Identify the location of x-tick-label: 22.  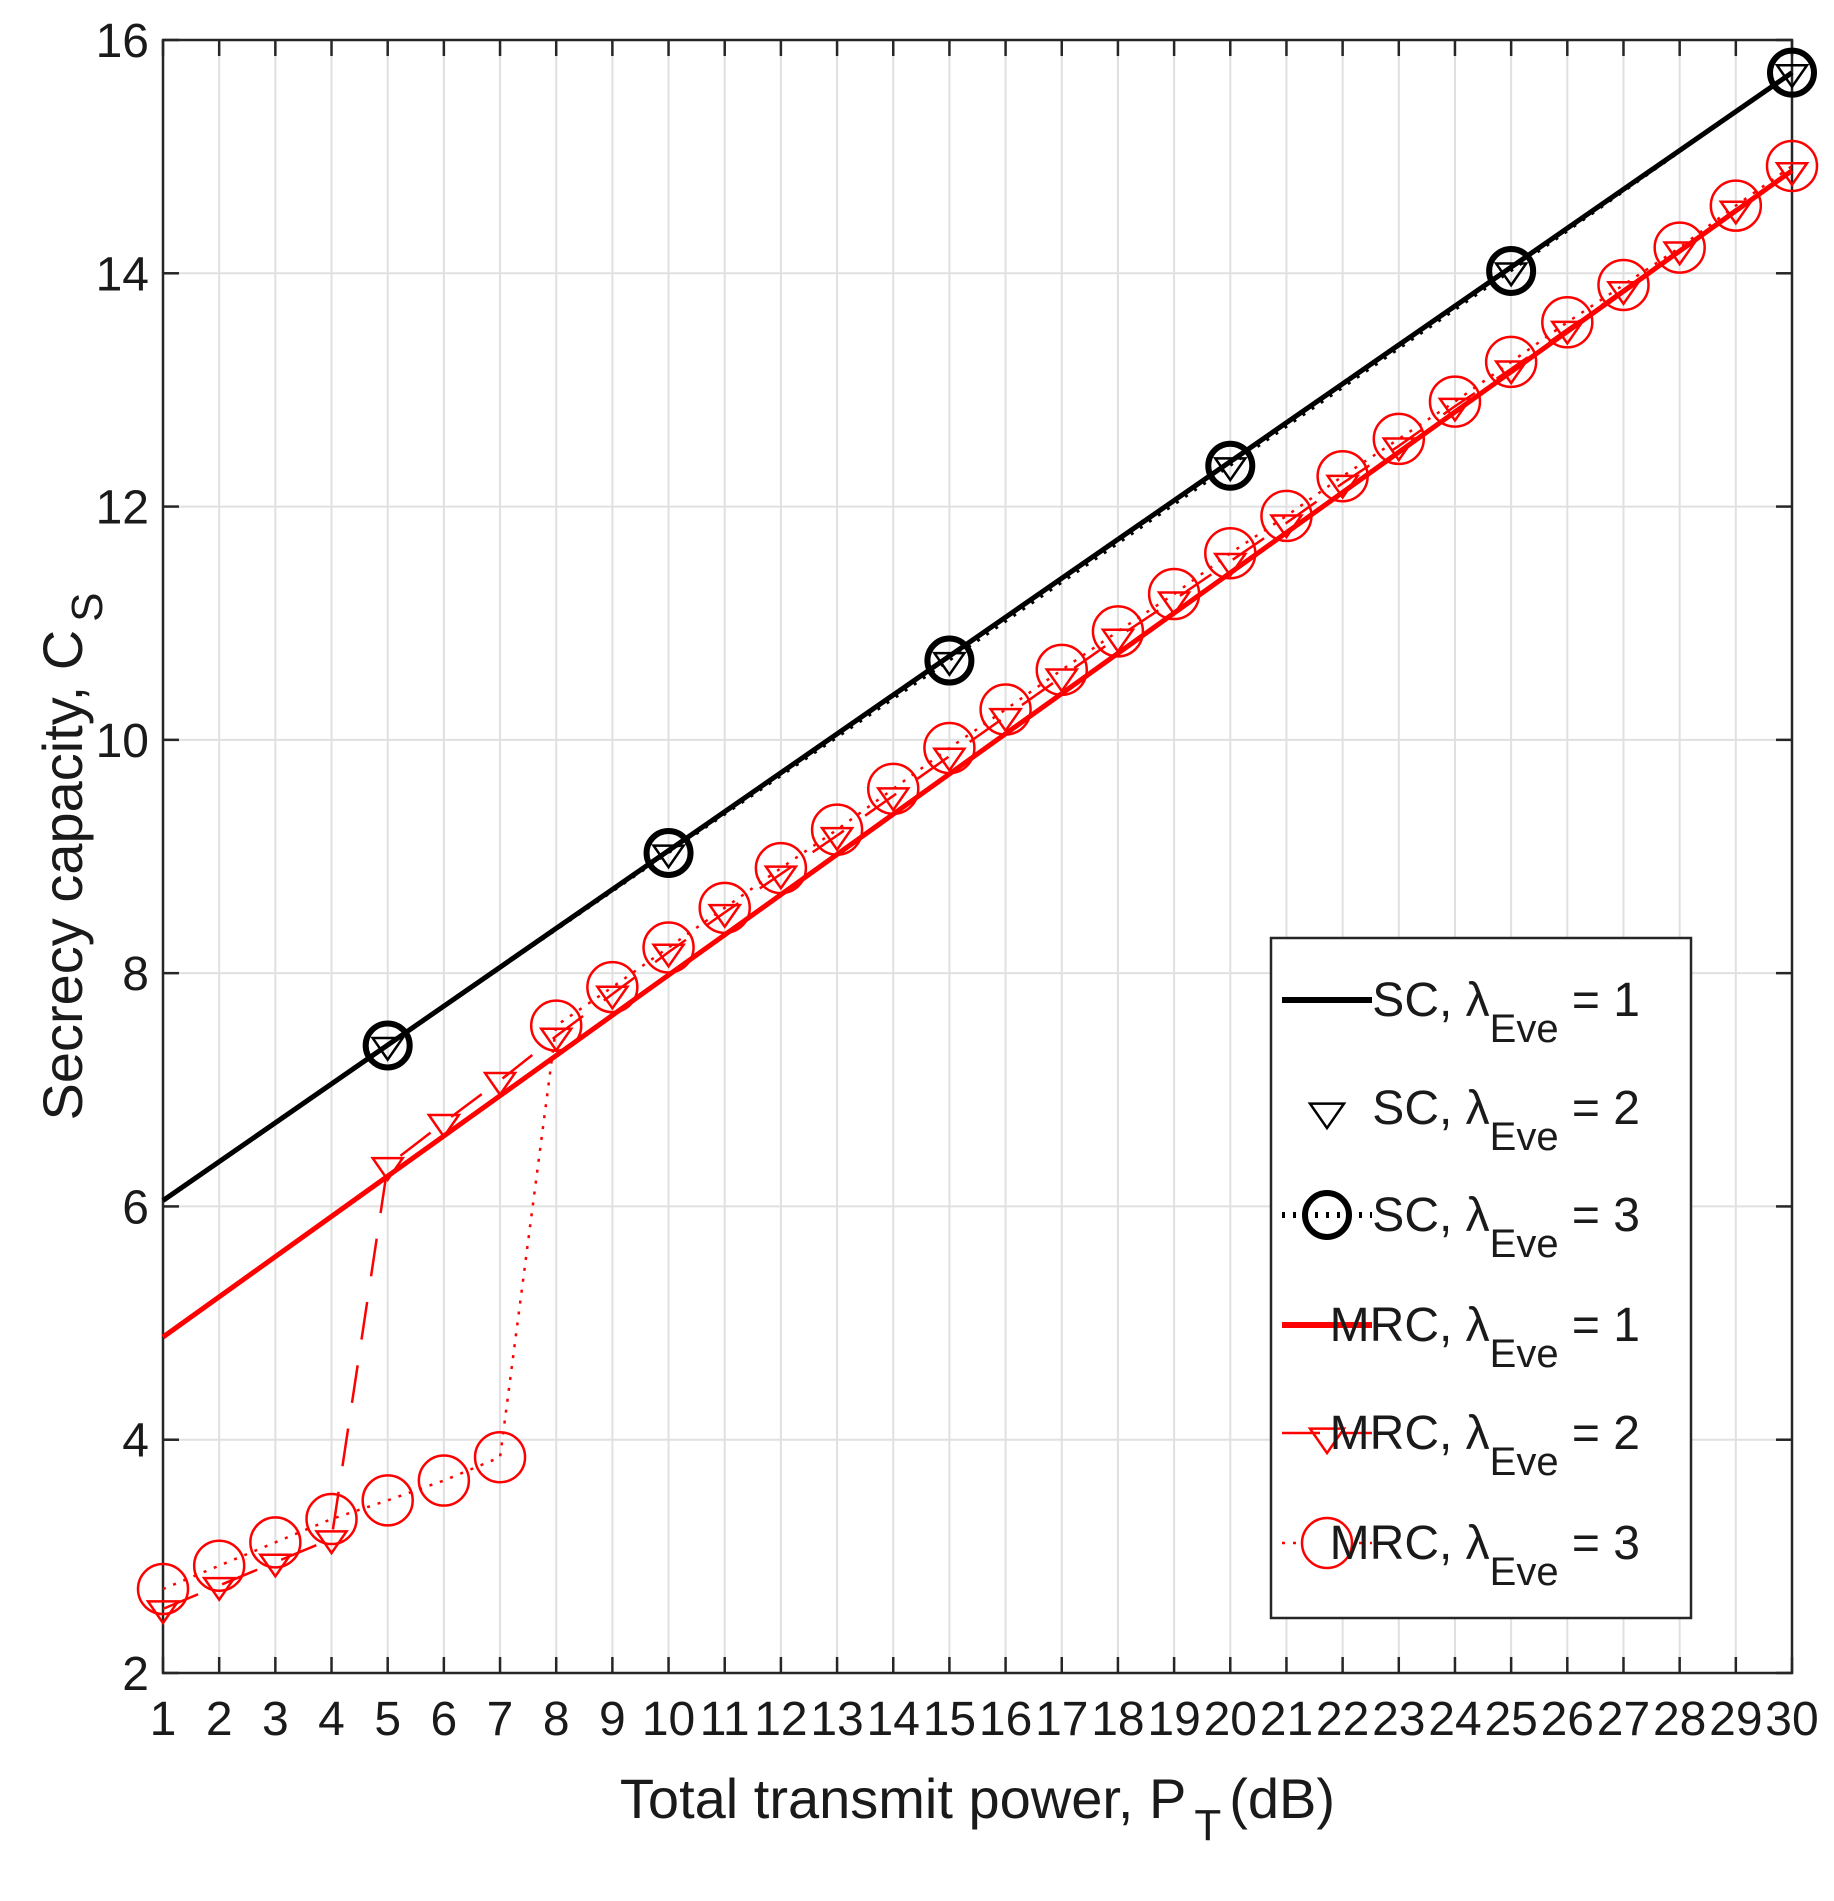
(1342, 1719).